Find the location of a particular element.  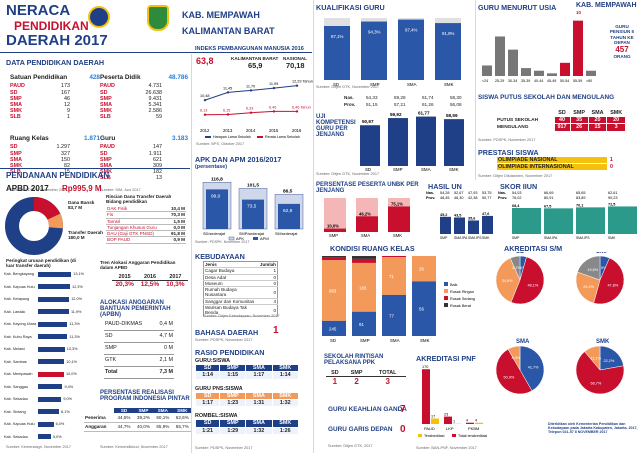

row-label: Nas. is located at coordinates (349, 97).